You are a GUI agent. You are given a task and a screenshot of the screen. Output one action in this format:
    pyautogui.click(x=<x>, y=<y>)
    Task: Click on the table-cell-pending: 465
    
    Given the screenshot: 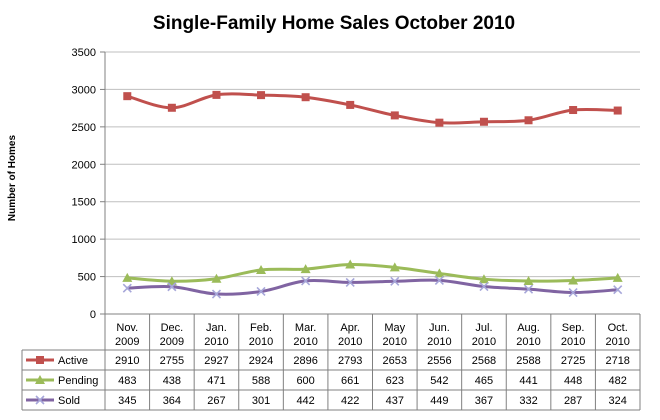 What is the action you would take?
    pyautogui.click(x=484, y=381)
    